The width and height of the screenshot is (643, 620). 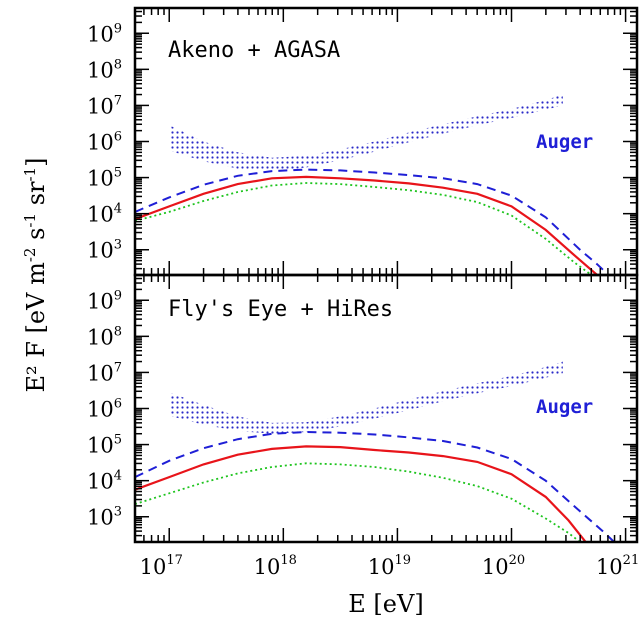 I want to click on x-axis-label: E [eV], so click(x=385, y=604).